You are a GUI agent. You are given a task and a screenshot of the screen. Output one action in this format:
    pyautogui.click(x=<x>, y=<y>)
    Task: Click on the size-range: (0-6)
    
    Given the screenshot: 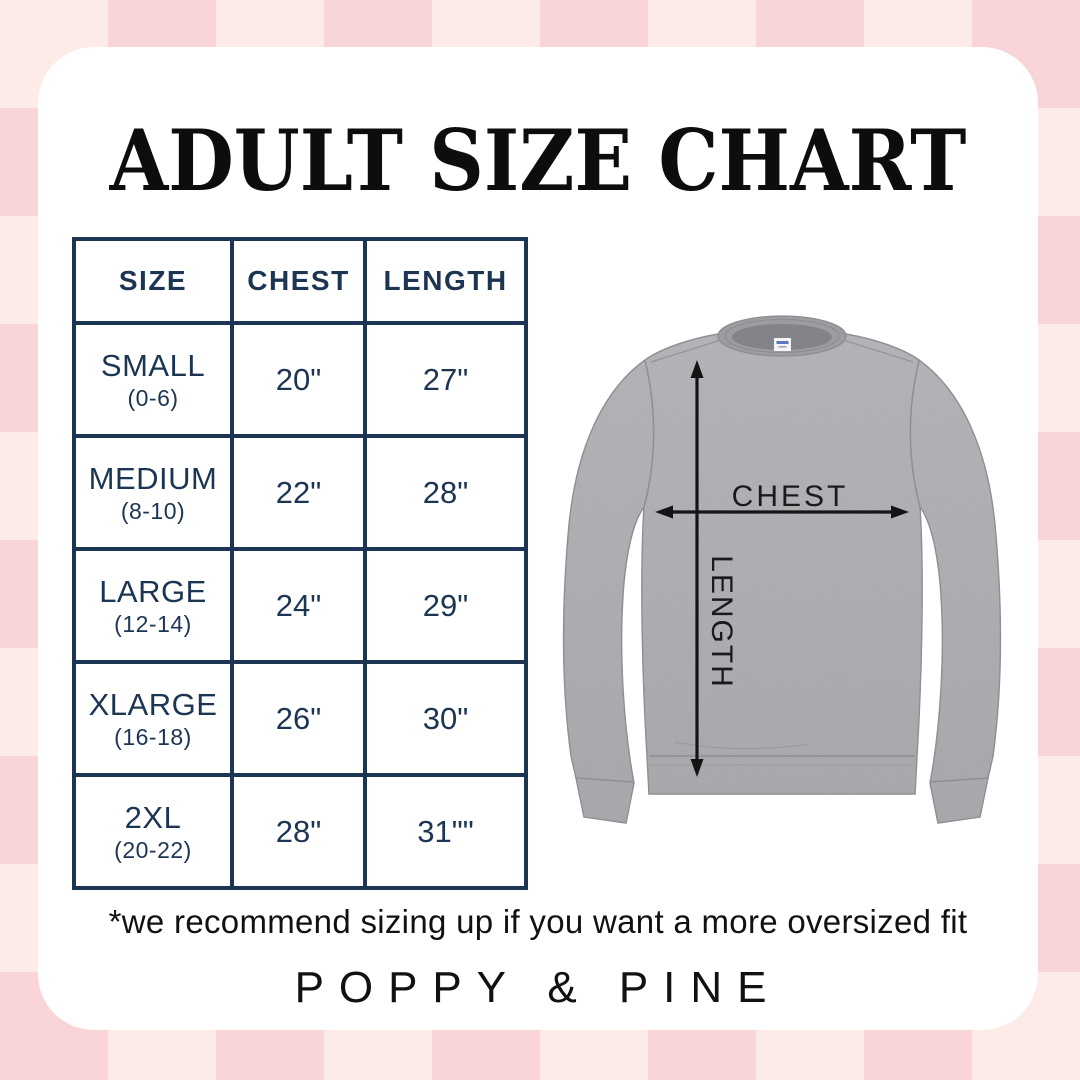 What is the action you would take?
    pyautogui.click(x=153, y=397)
    